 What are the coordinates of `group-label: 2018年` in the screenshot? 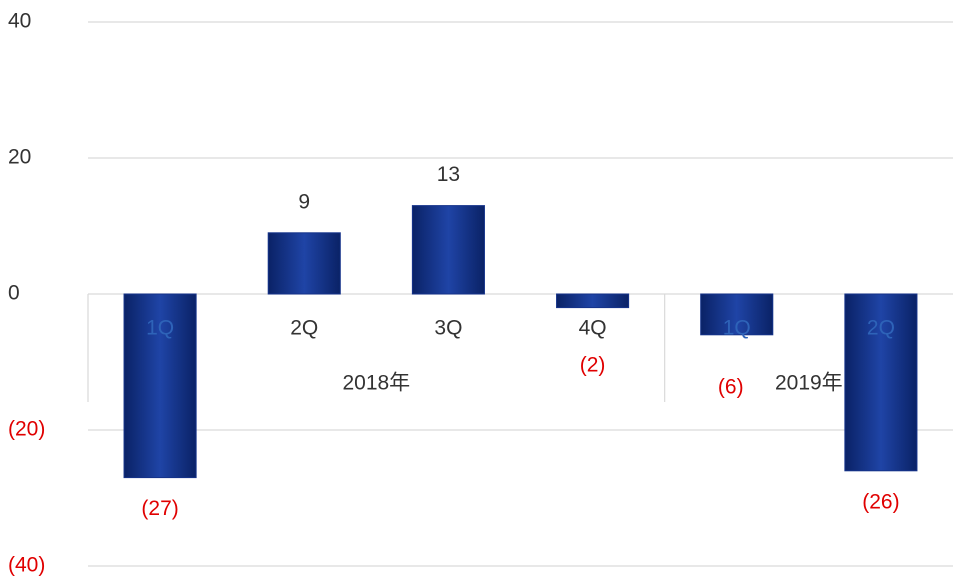 It's located at (376, 383).